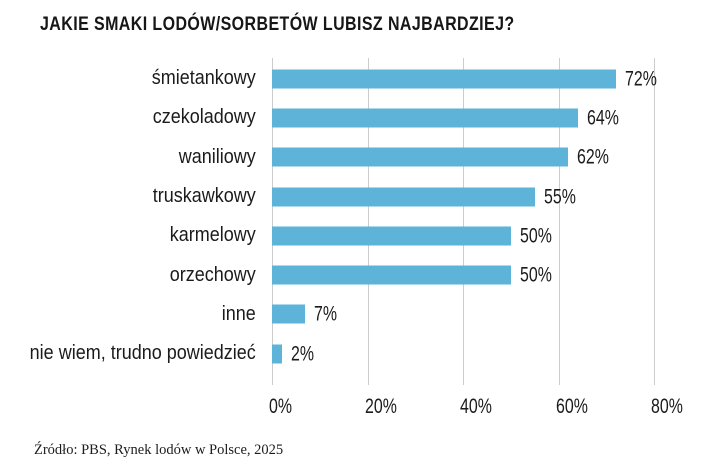 The height and width of the screenshot is (468, 704). What do you see at coordinates (204, 117) in the screenshot?
I see `category-label: czekoladowy` at bounding box center [204, 117].